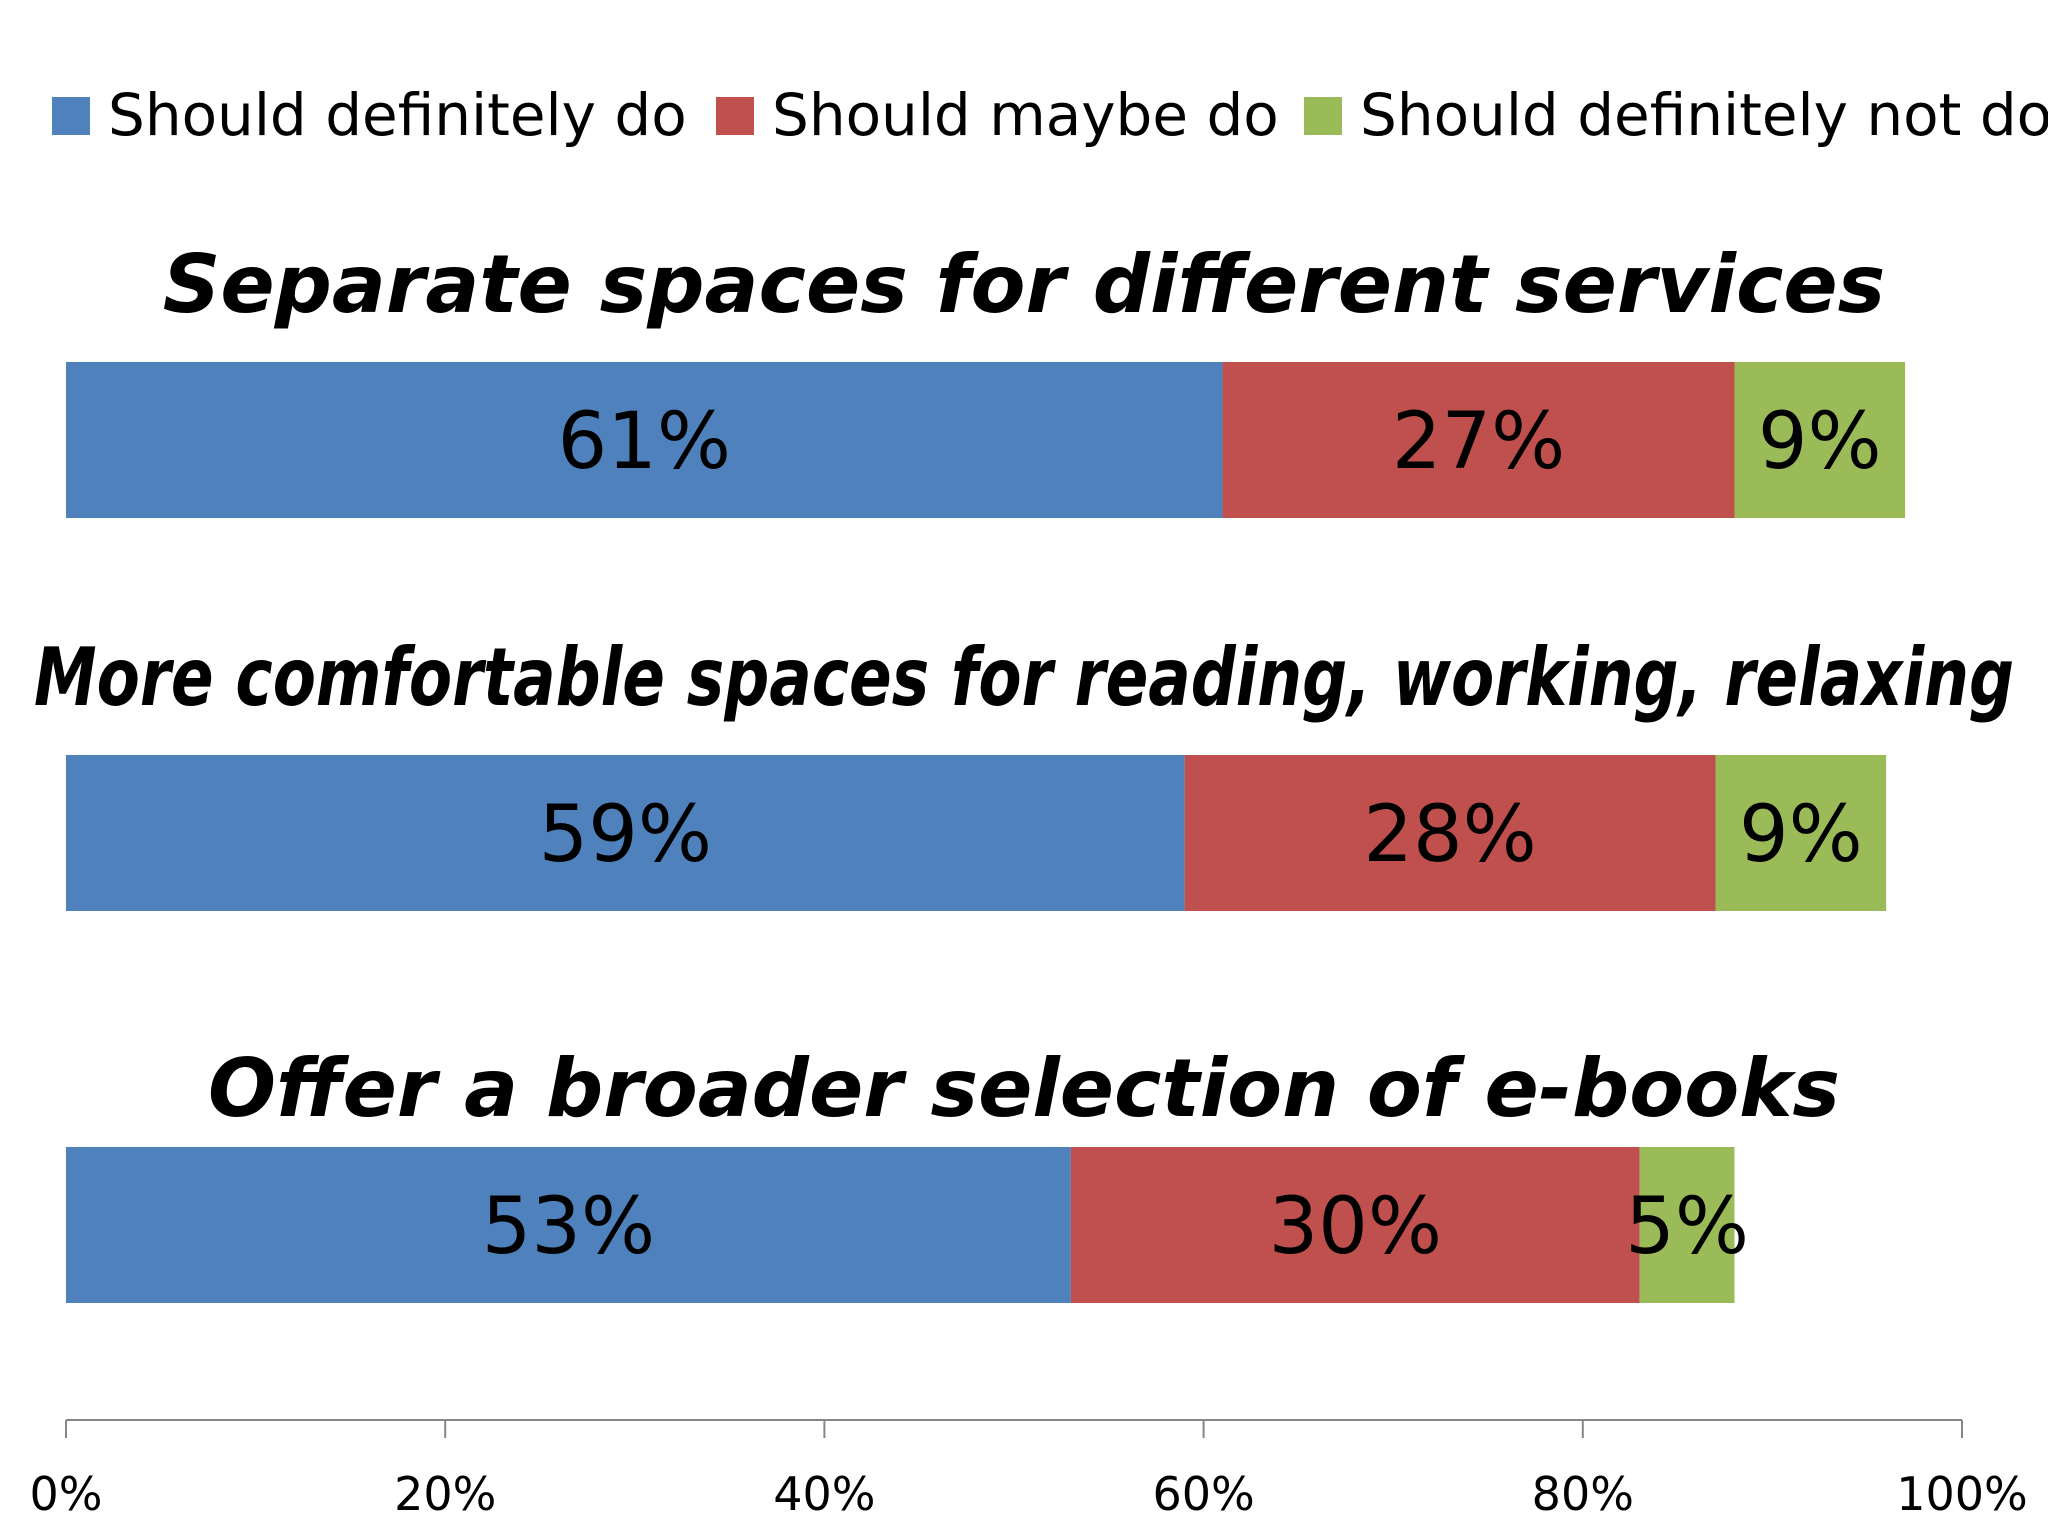  I want to click on data-label-3-1: 53%, so click(568, 1227).